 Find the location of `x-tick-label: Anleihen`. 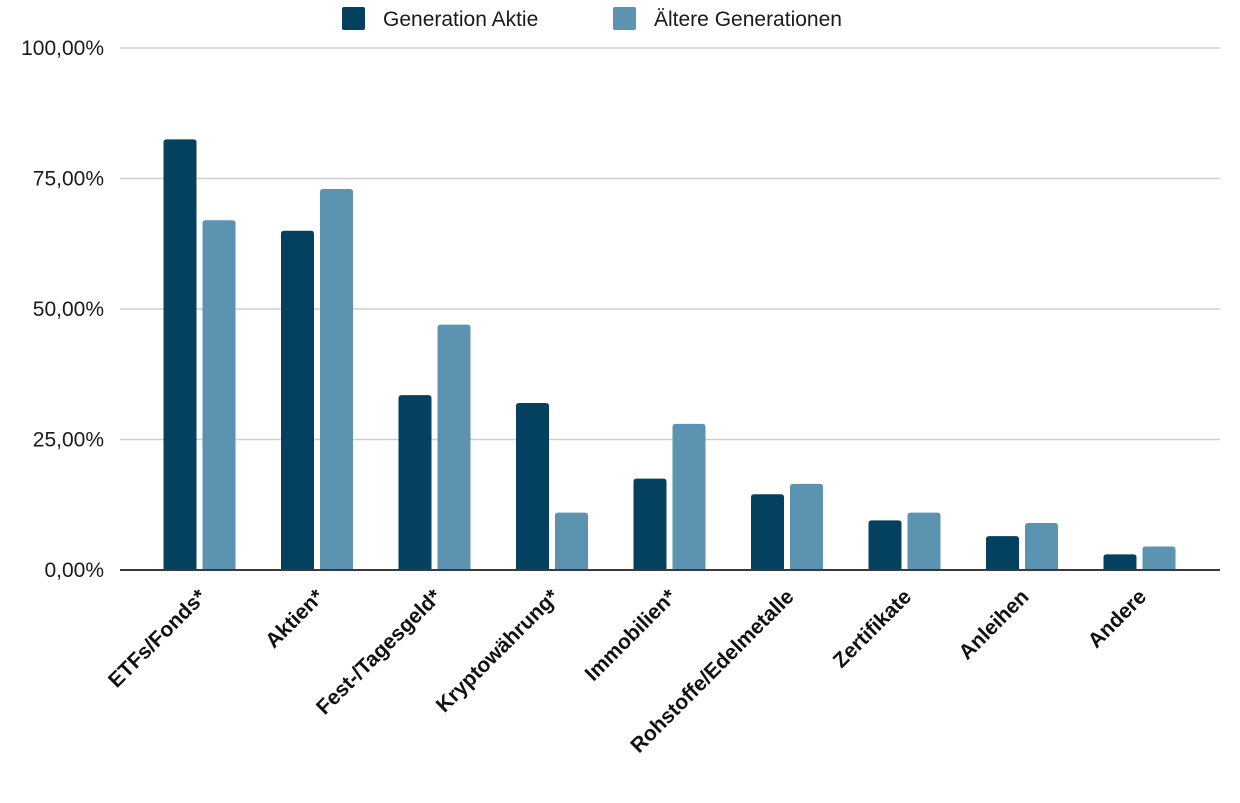

x-tick-label: Anleihen is located at coordinates (994, 624).